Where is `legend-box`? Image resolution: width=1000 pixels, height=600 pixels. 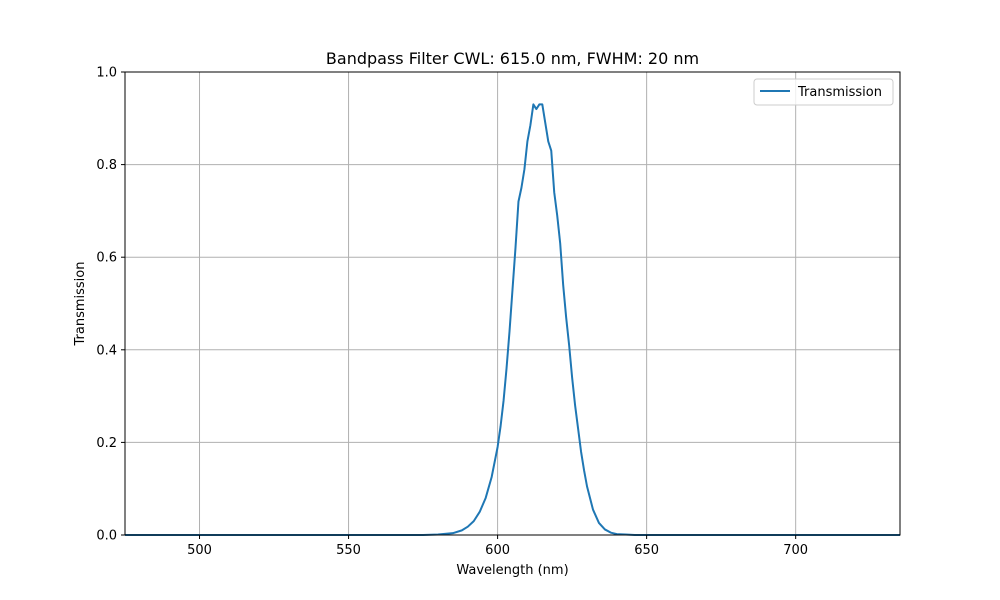
legend-box is located at coordinates (823, 92).